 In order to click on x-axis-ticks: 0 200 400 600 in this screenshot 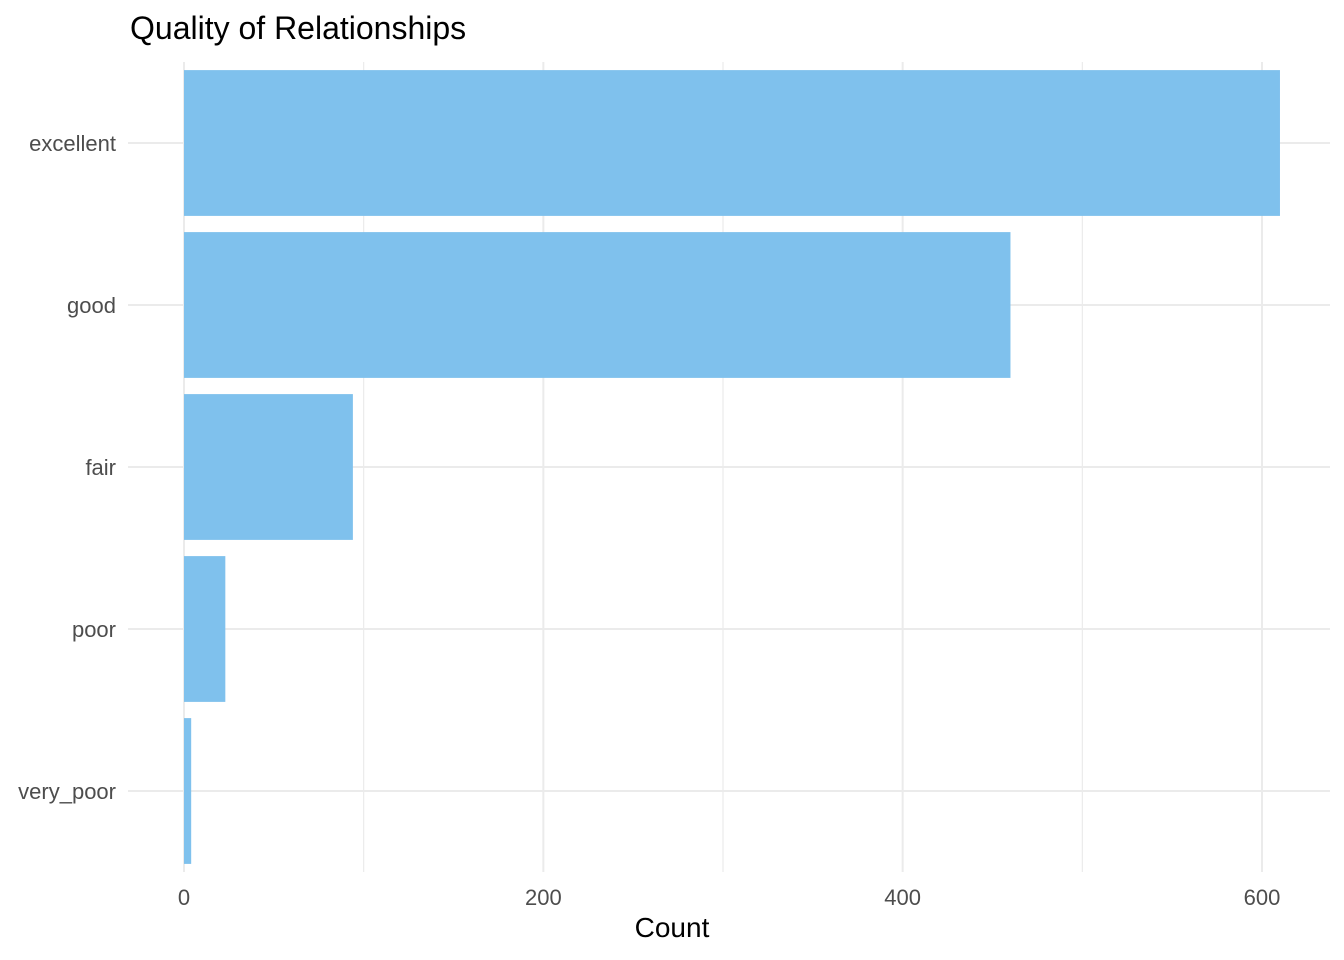, I will do `click(729, 897)`.